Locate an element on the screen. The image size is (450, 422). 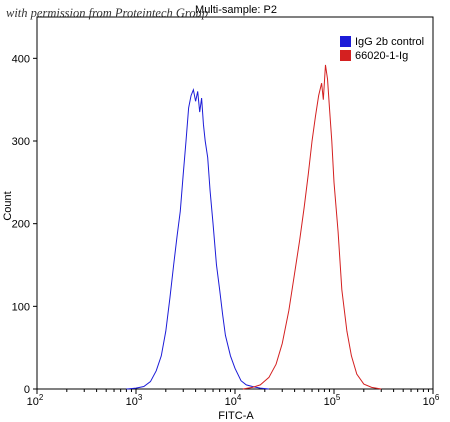
legend-swatch-igg-control is located at coordinates (345, 41).